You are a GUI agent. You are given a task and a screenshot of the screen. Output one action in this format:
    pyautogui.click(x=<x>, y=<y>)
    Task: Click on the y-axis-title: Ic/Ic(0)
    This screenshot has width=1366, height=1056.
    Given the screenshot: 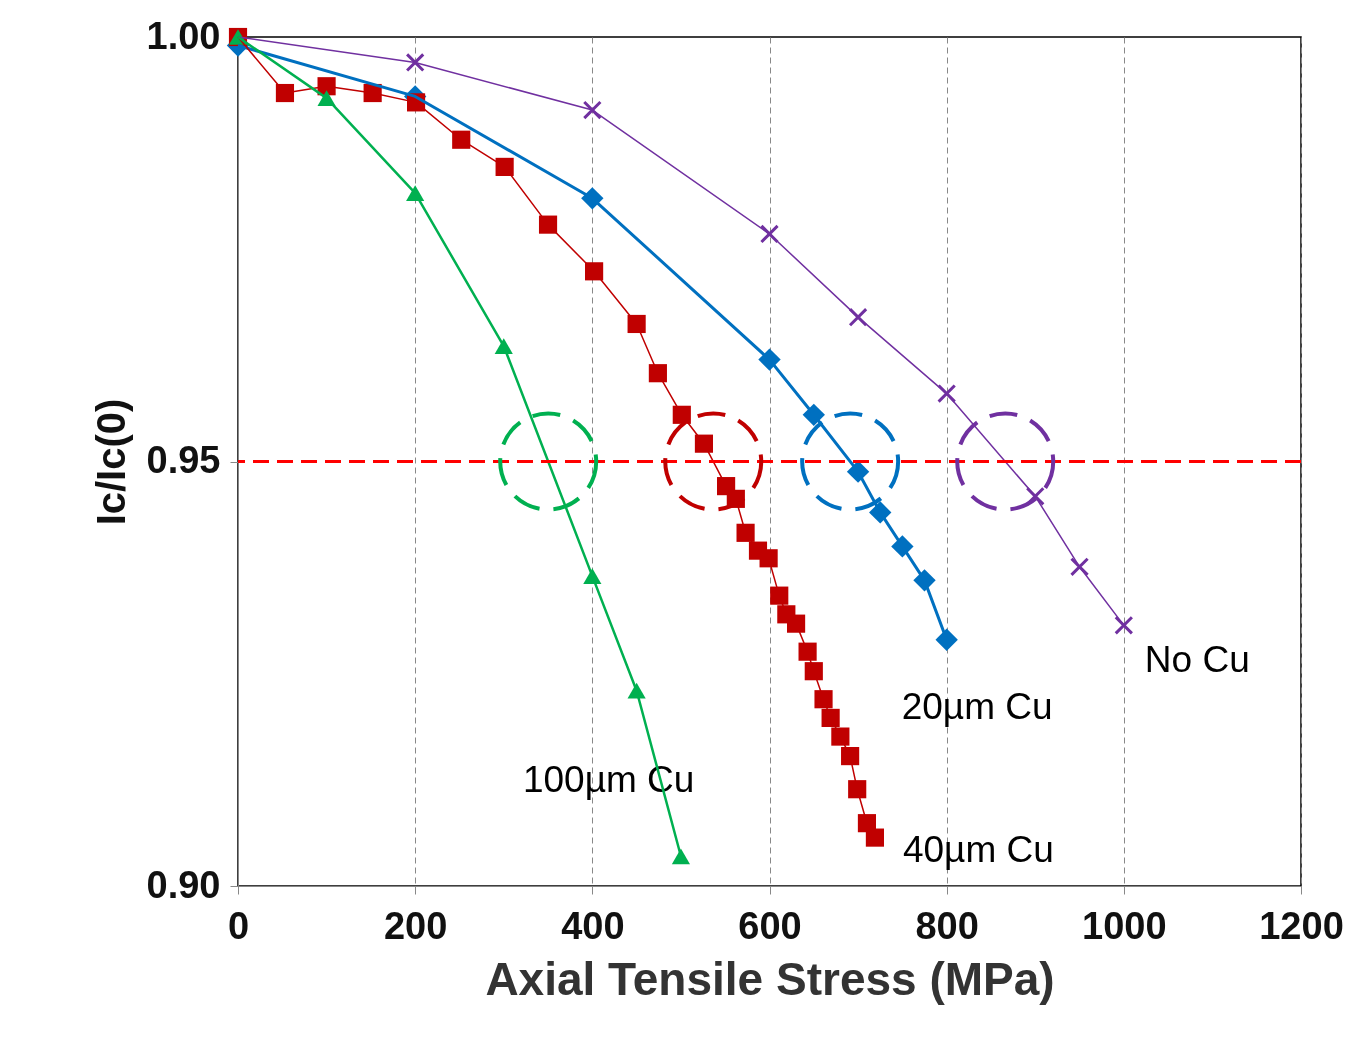 What is the action you would take?
    pyautogui.click(x=110, y=462)
    